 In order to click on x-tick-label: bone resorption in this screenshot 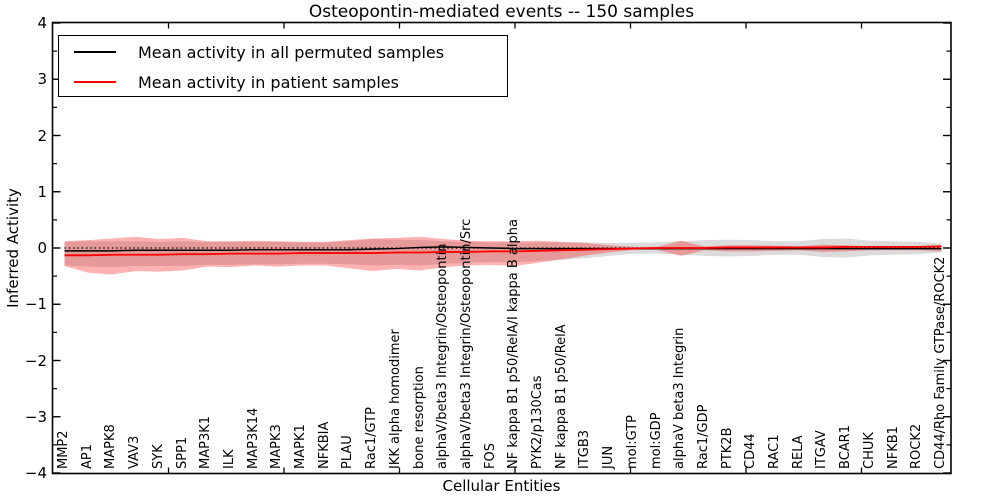, I will do `click(419, 417)`.